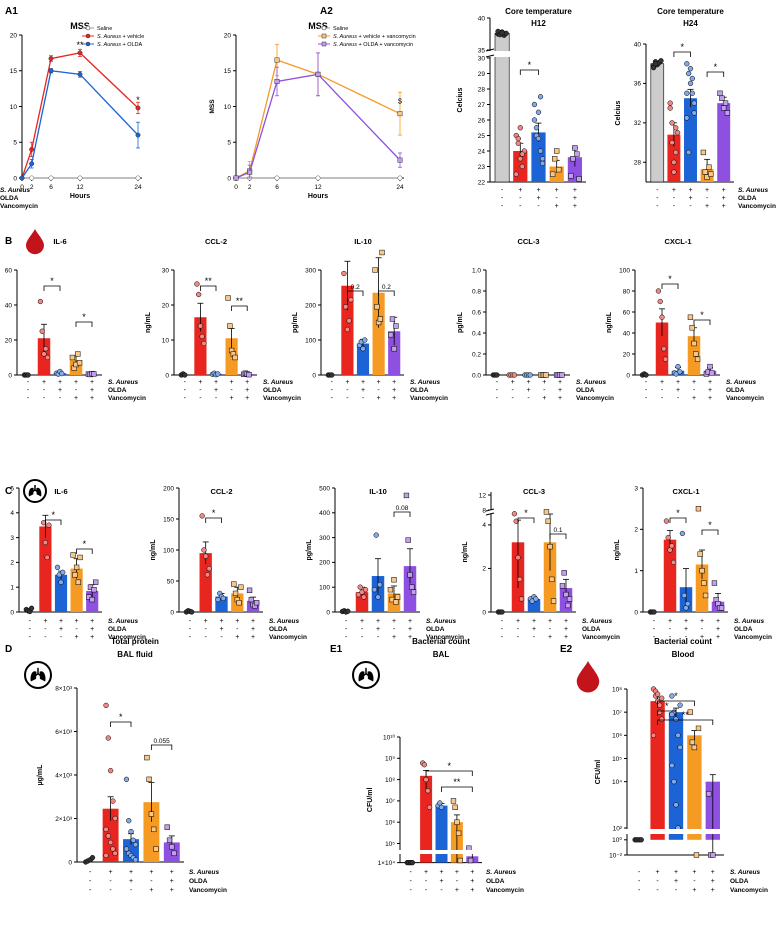 This screenshot has height=925, width=784. What do you see at coordinates (35, 242) in the screenshot?
I see `blood-drop-icon` at bounding box center [35, 242].